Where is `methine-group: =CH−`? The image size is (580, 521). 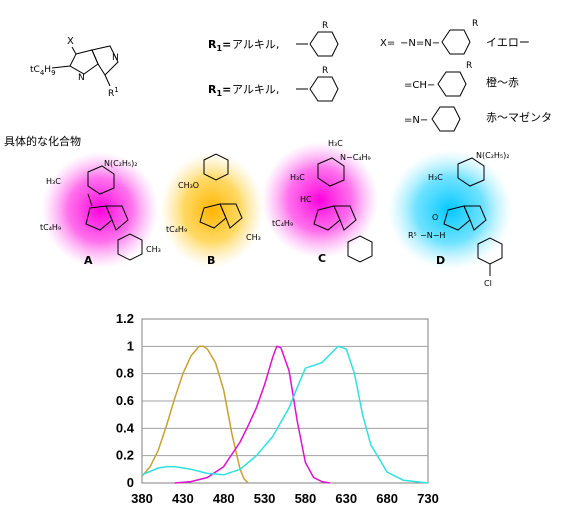
methine-group: =CH− is located at coordinates (419, 85).